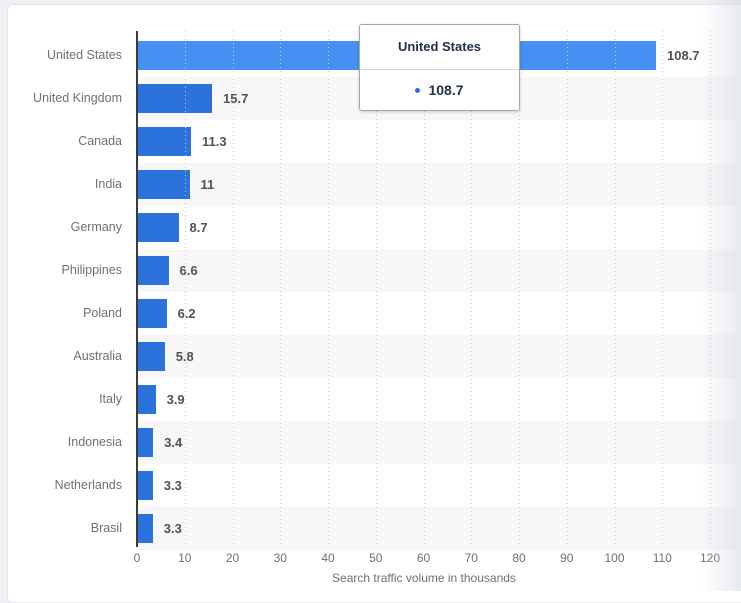  I want to click on x-tick-label: 110, so click(662, 558).